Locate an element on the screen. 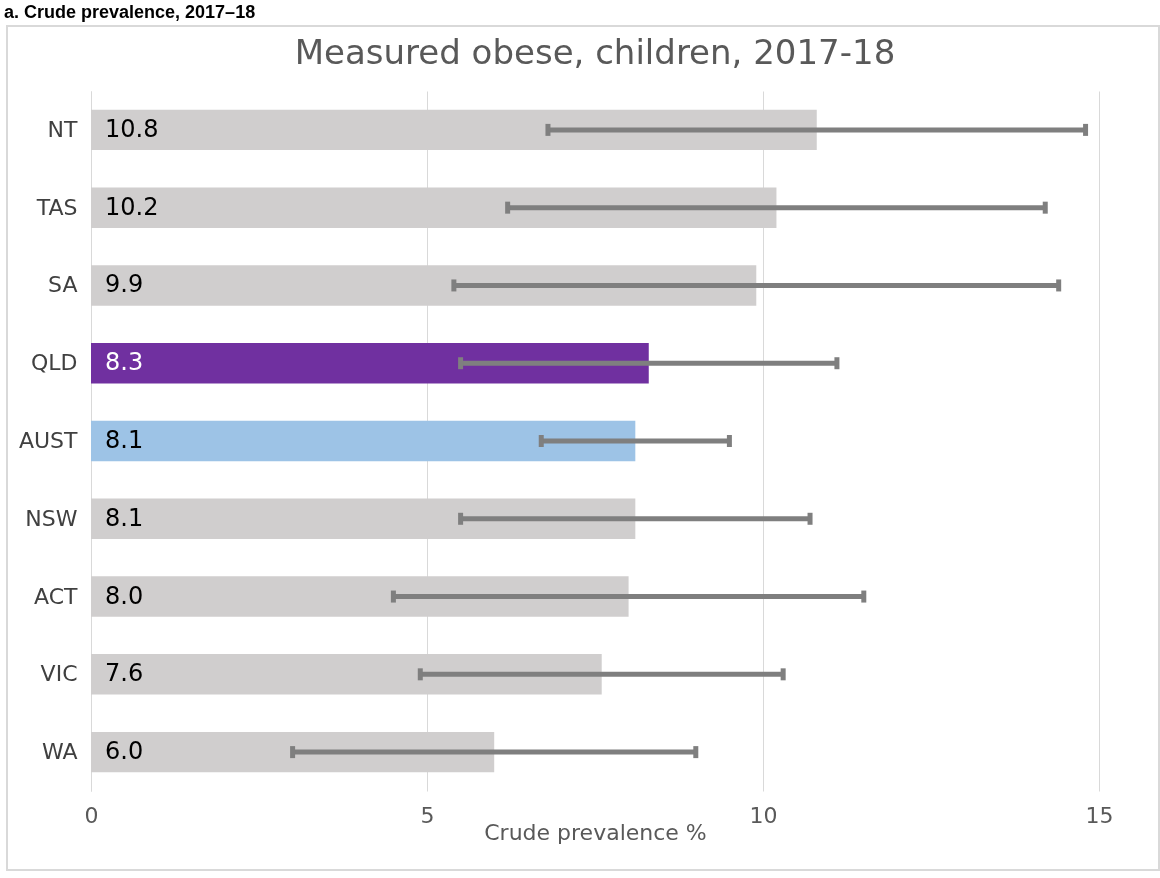  x-tick-label: 15 is located at coordinates (1099, 815).